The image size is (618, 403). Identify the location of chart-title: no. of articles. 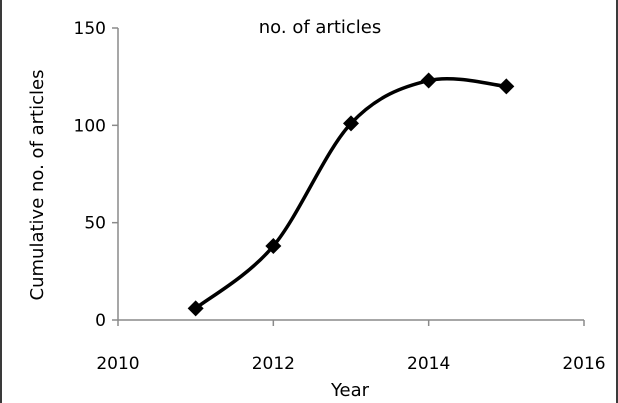
(320, 27).